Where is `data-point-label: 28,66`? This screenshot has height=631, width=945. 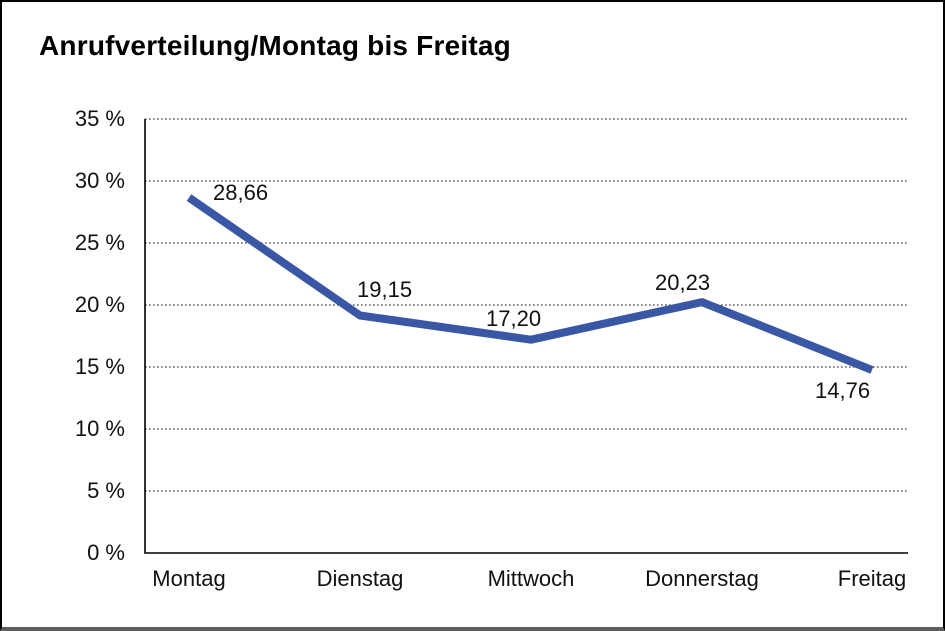
data-point-label: 28,66 is located at coordinates (241, 192).